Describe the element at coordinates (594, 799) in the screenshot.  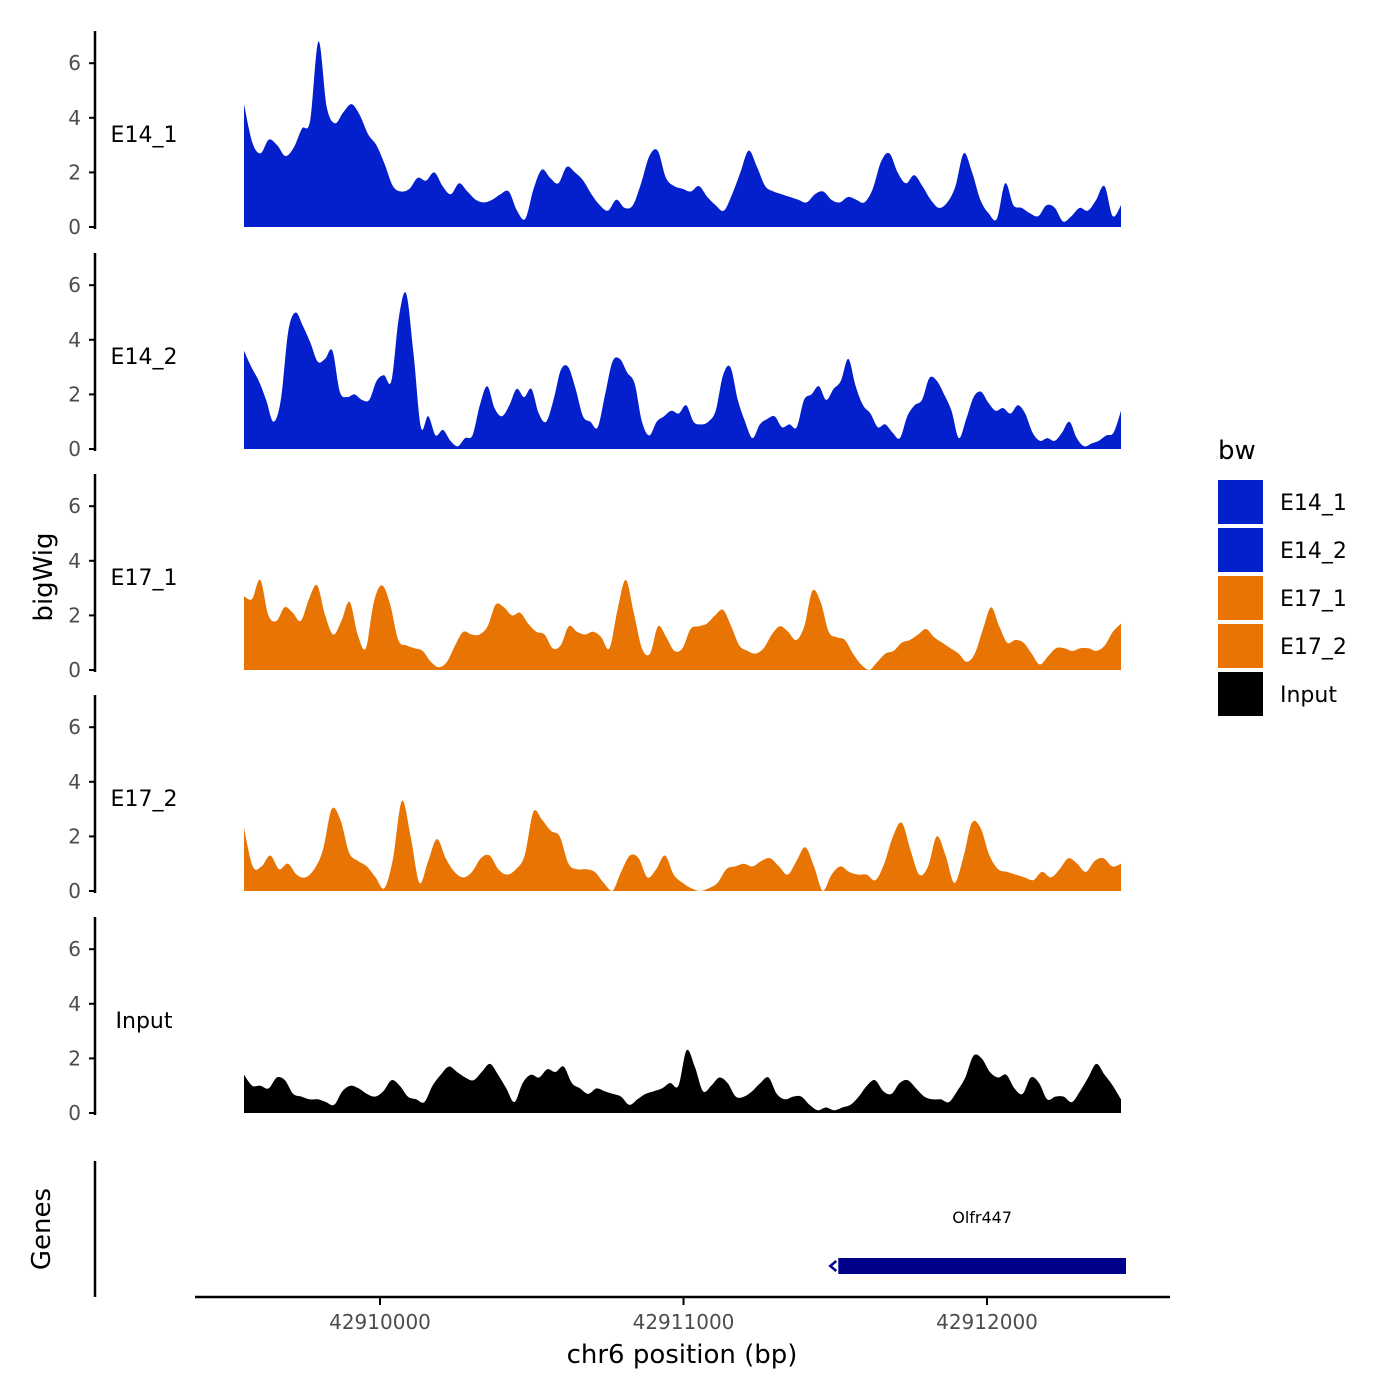
I see `track-e17-2: 0 2 4 6 E17_2` at that location.